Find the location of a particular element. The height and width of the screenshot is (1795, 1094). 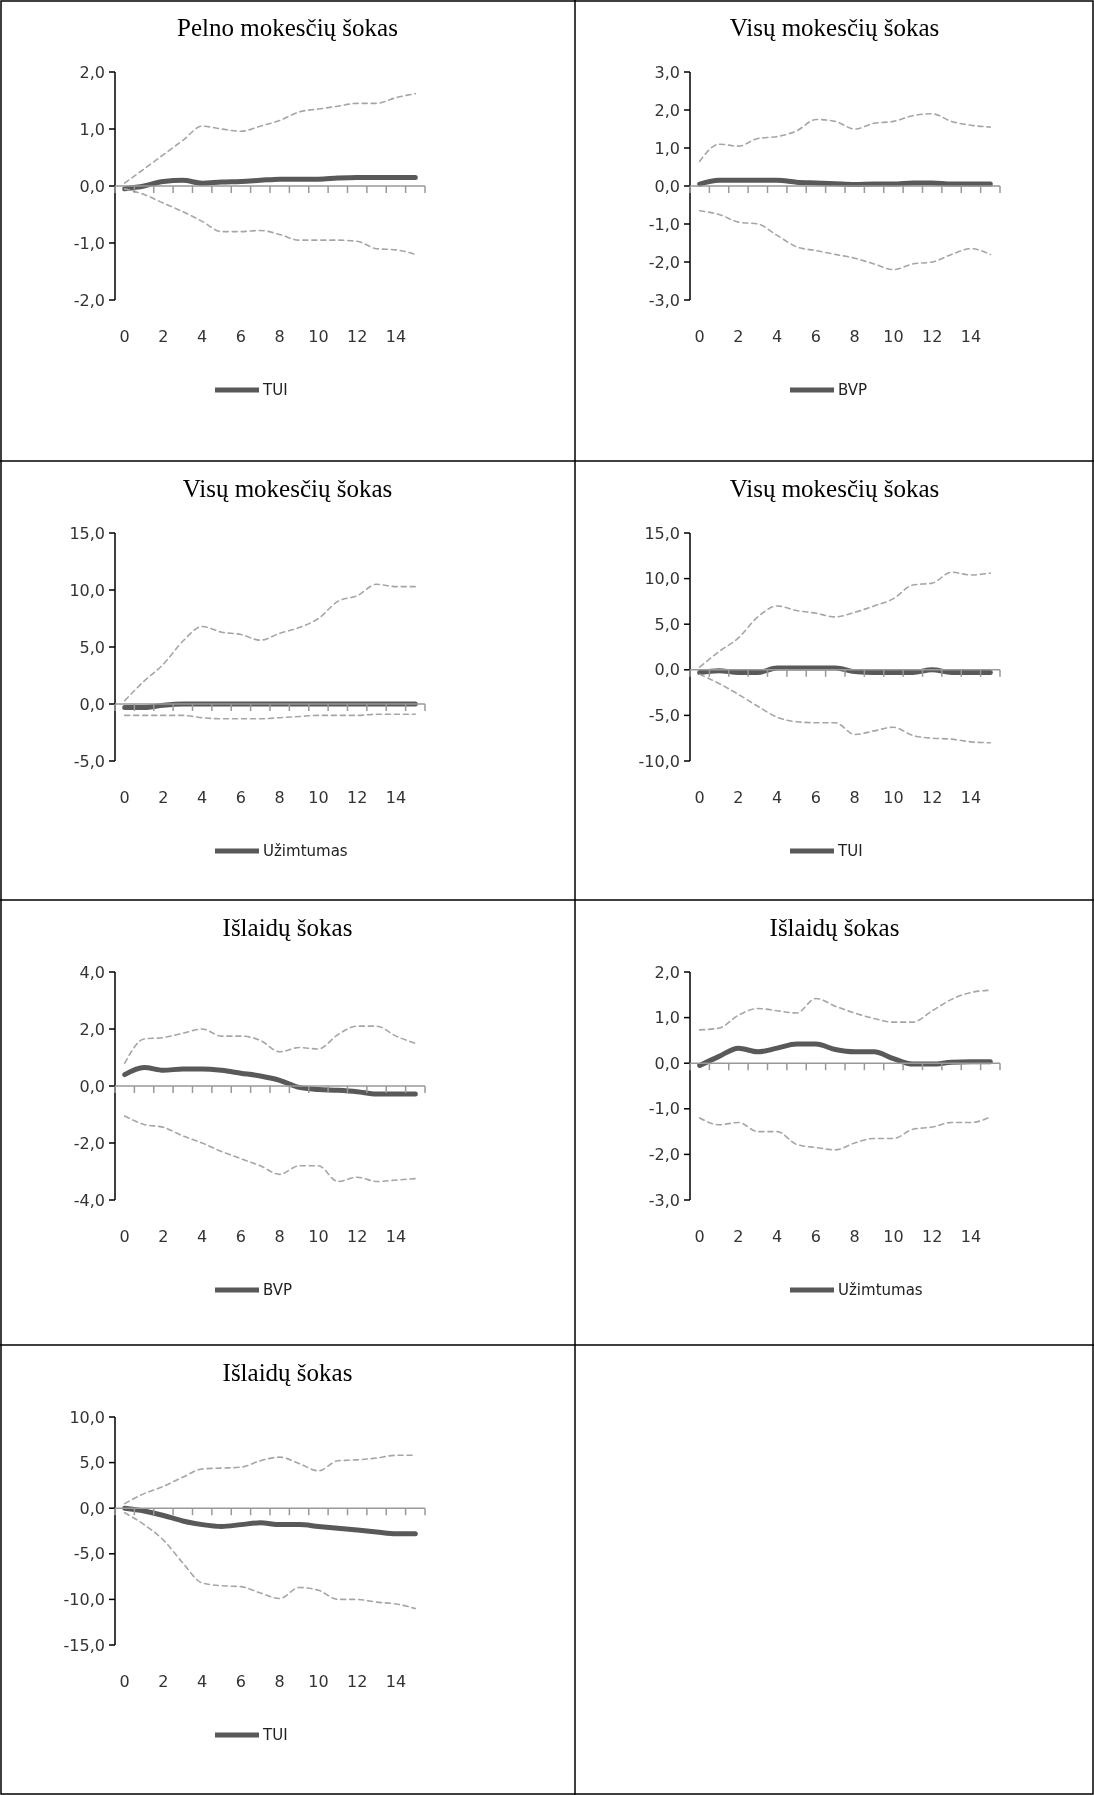

y-tick-label: -15,0 is located at coordinates (84, 1645).